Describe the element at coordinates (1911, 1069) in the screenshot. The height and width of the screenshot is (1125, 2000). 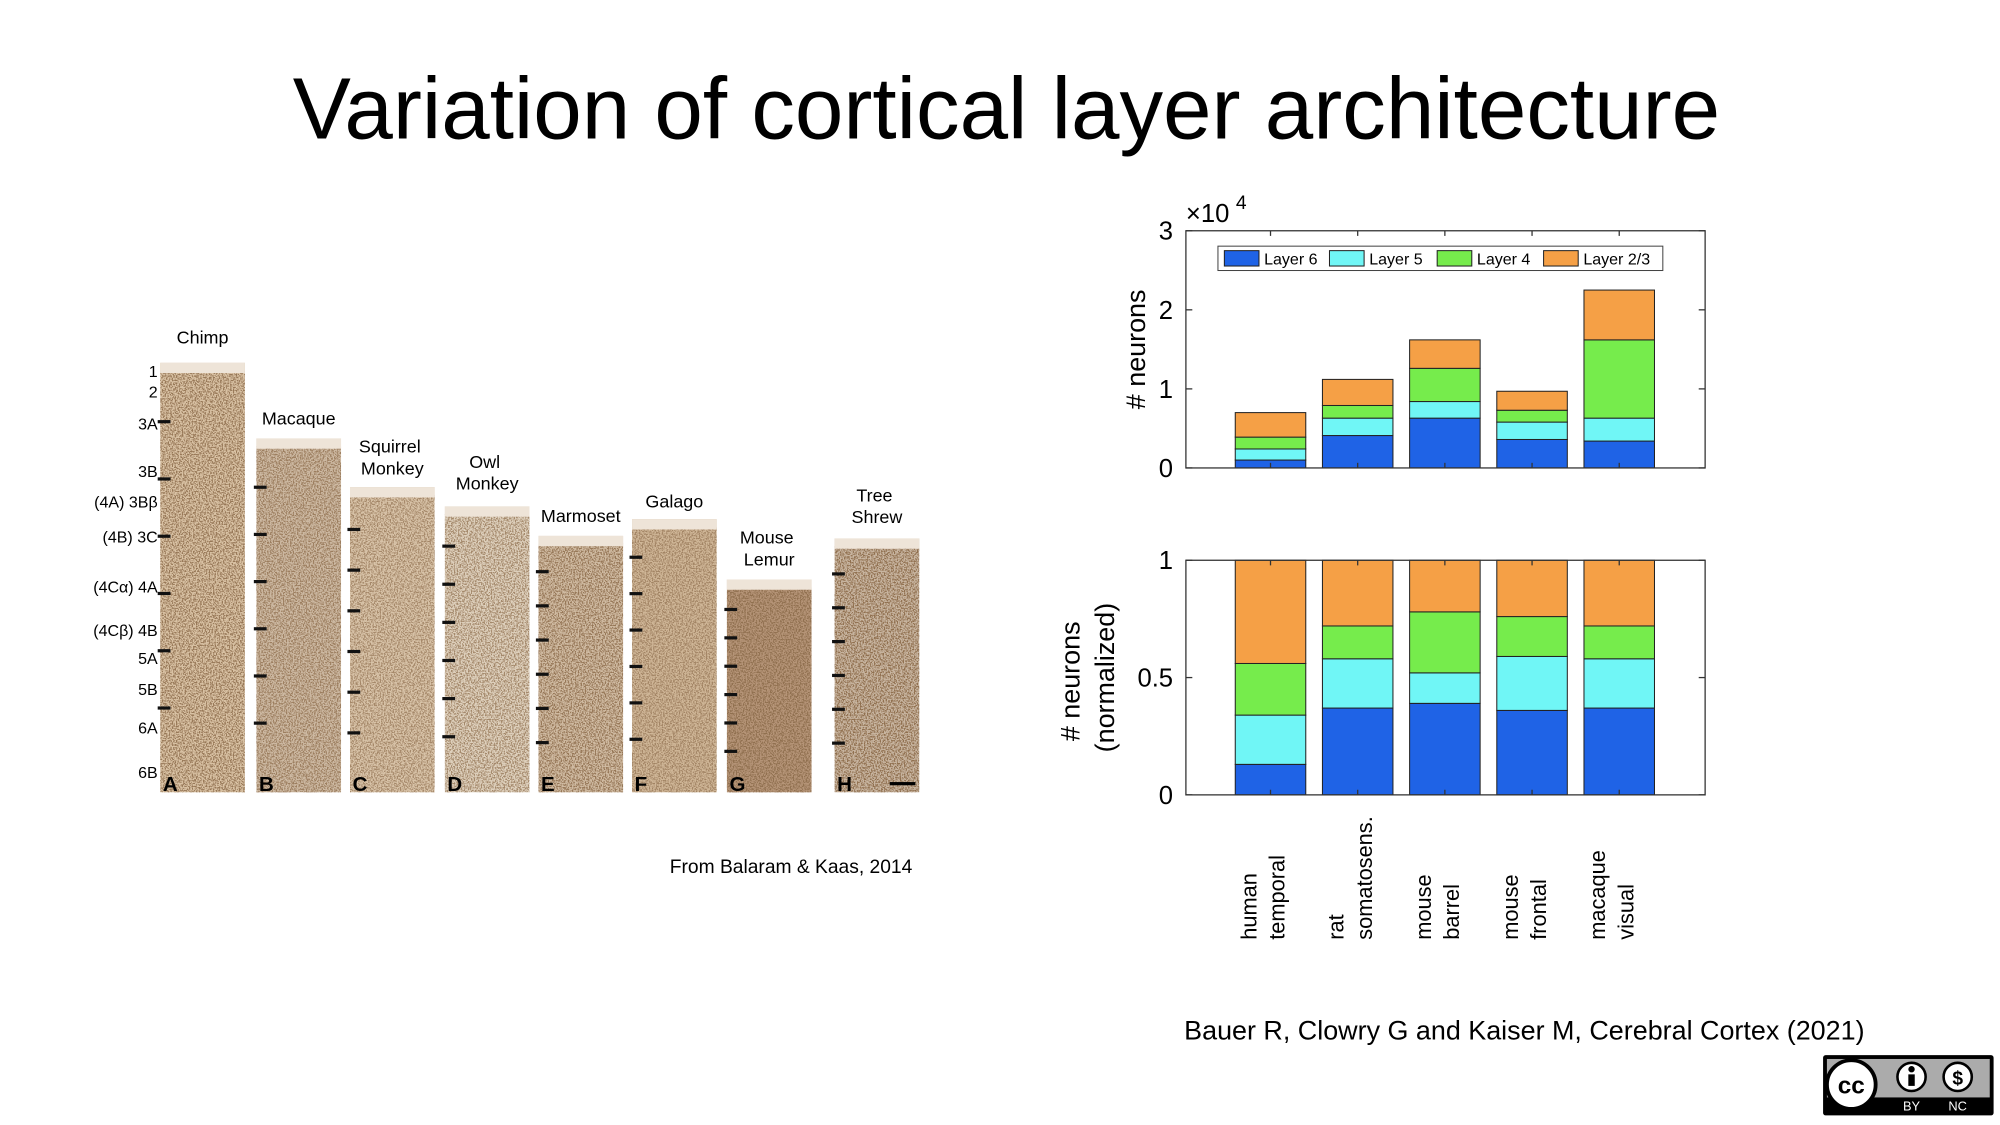
I see `by-head` at that location.